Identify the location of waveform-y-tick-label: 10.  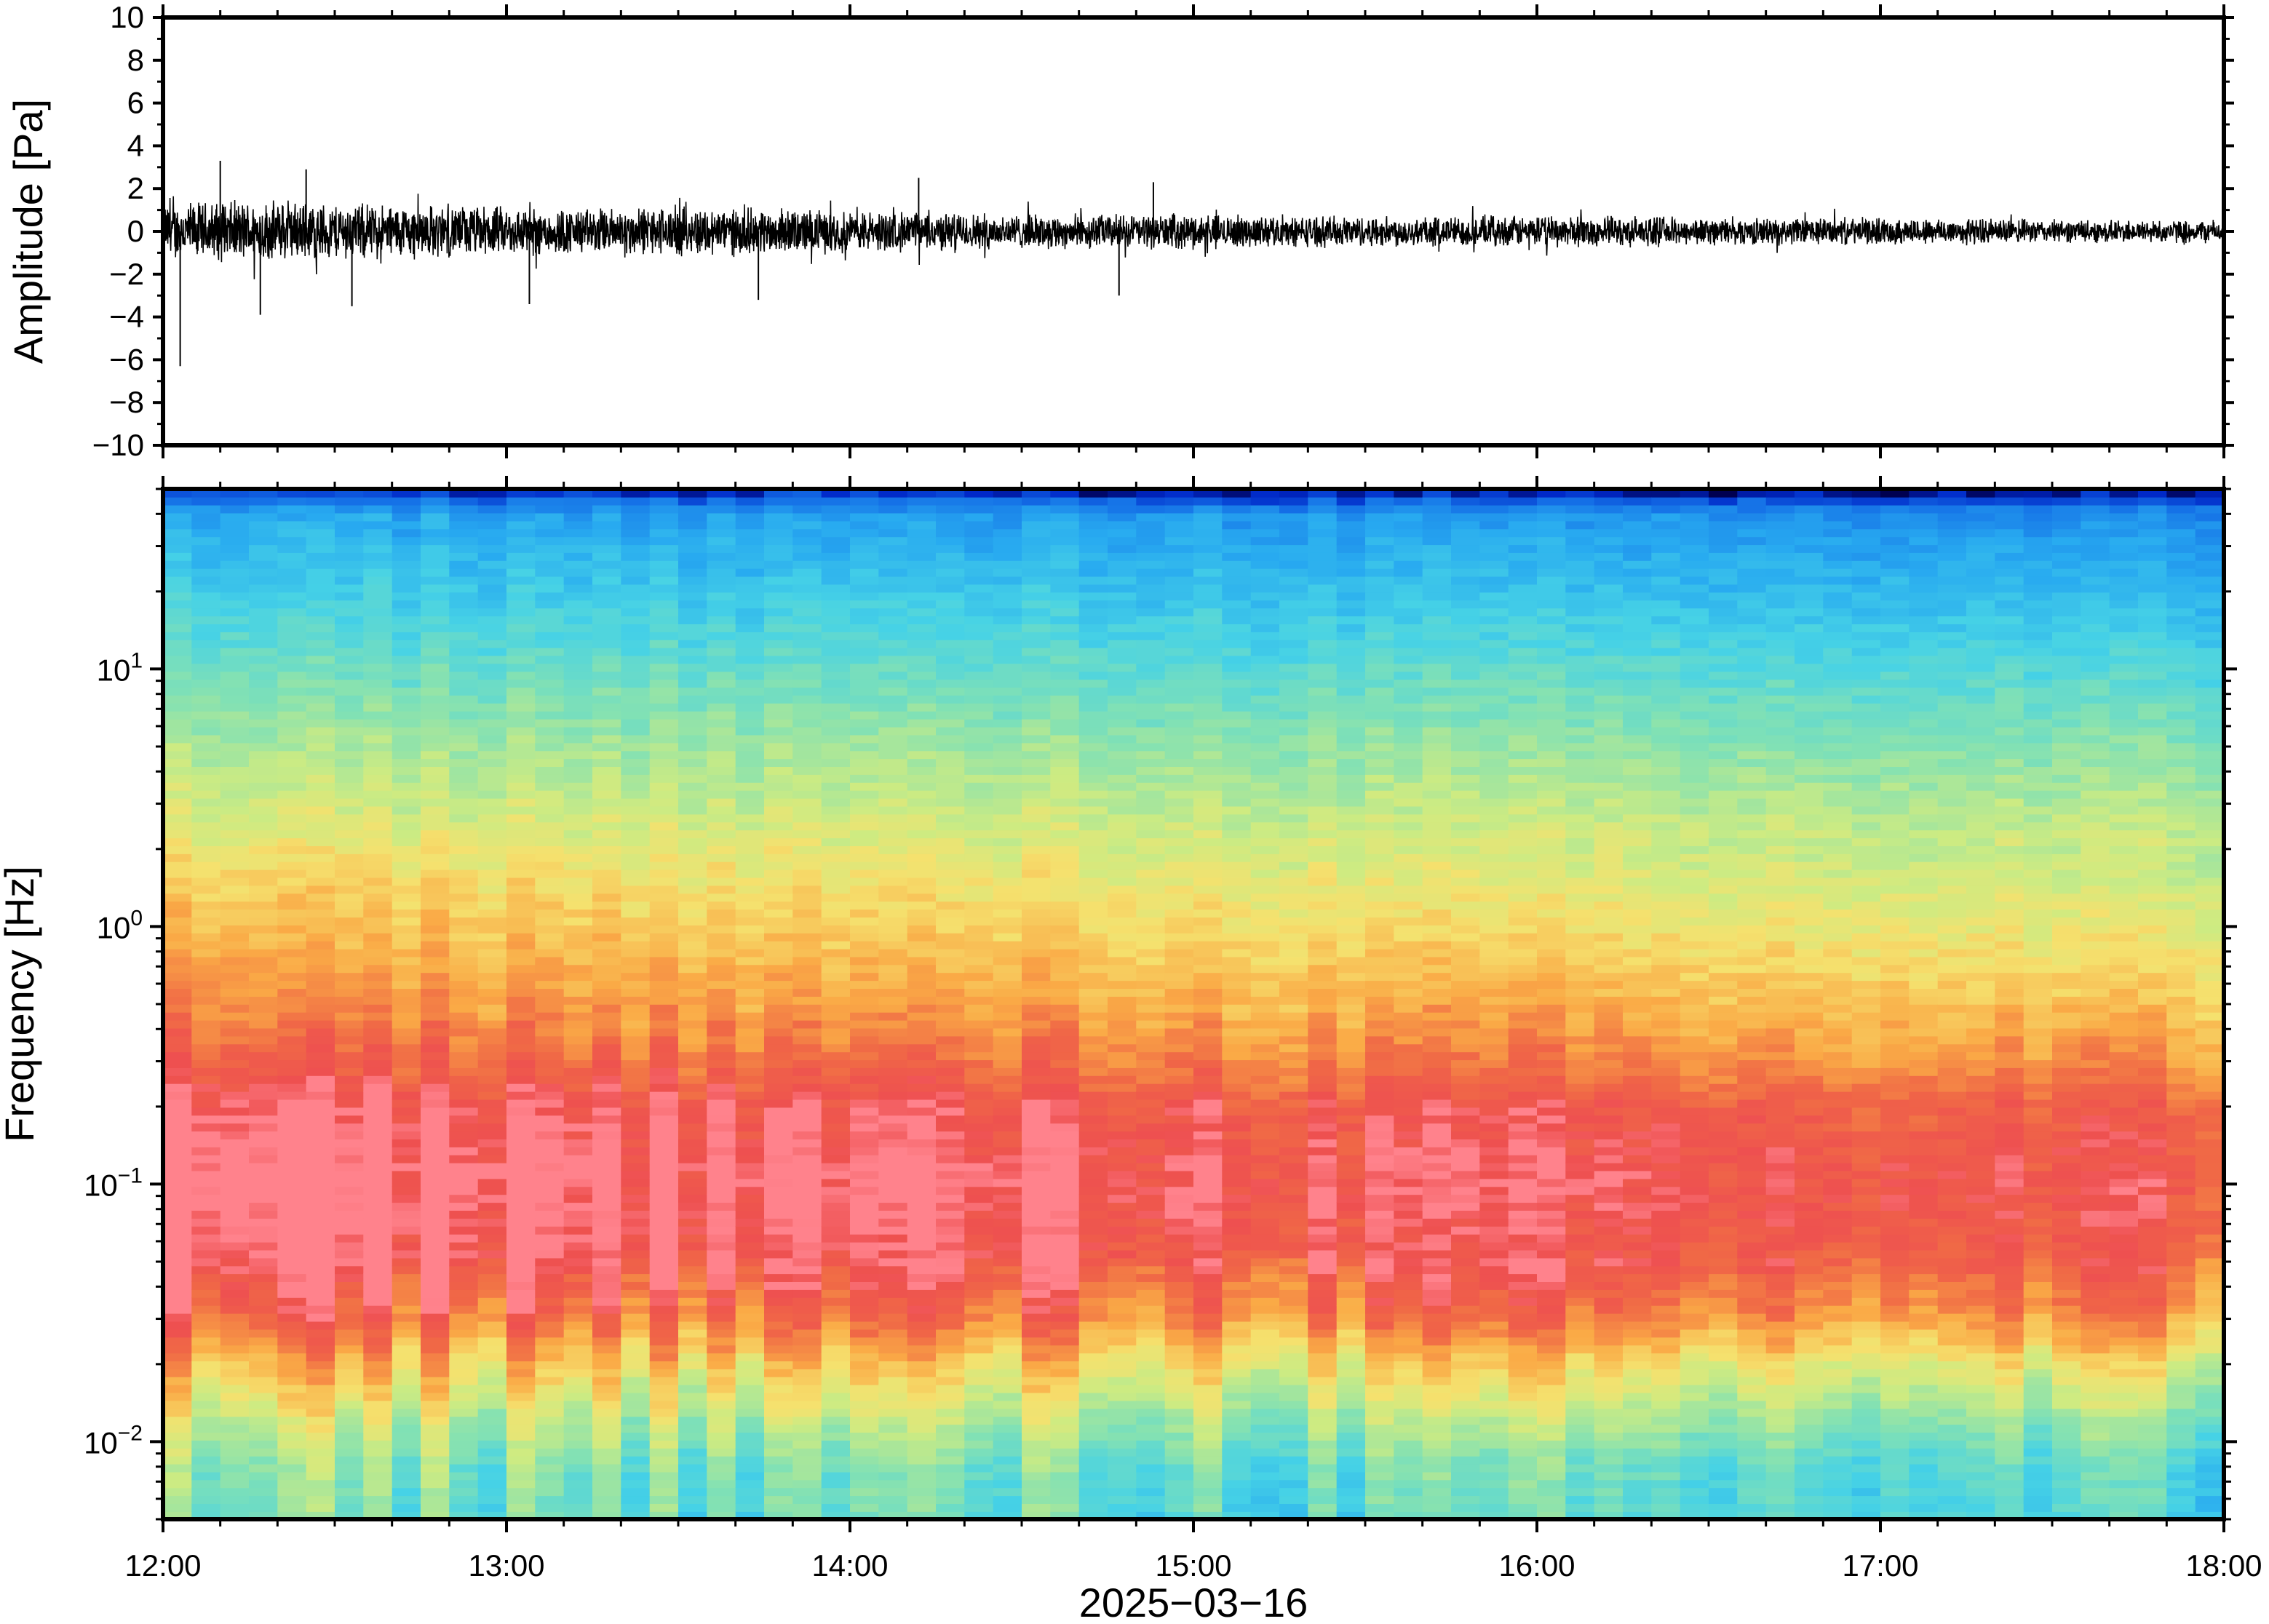
(127, 17).